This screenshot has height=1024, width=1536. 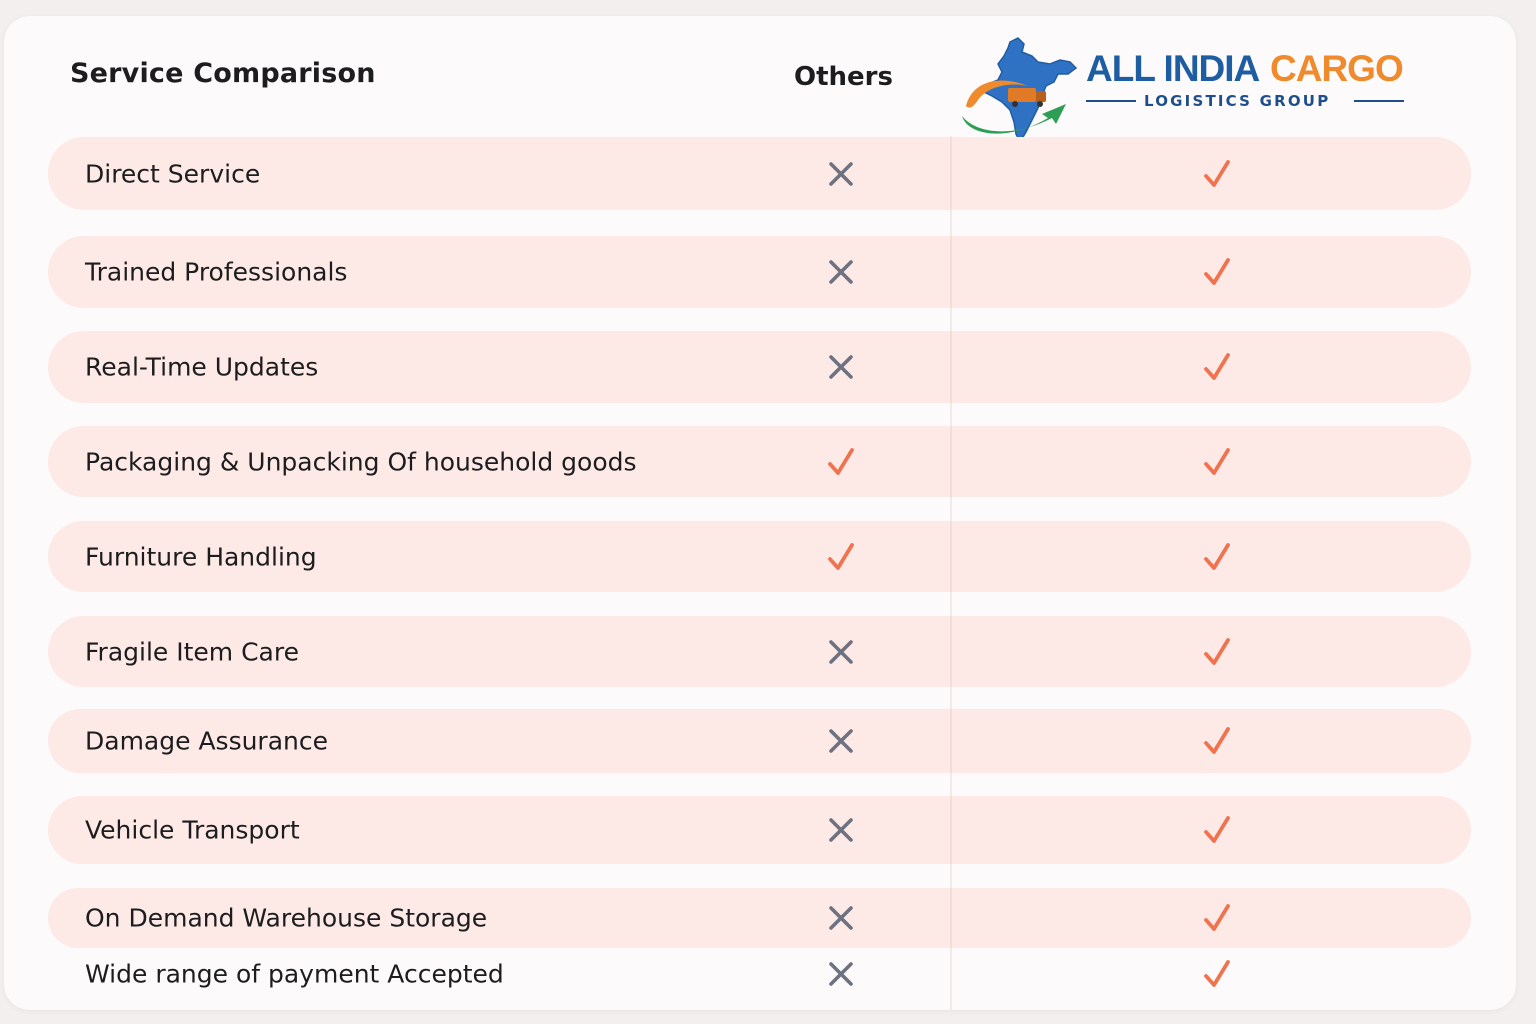 I want to click on feature-label: Direct Service, so click(x=173, y=173).